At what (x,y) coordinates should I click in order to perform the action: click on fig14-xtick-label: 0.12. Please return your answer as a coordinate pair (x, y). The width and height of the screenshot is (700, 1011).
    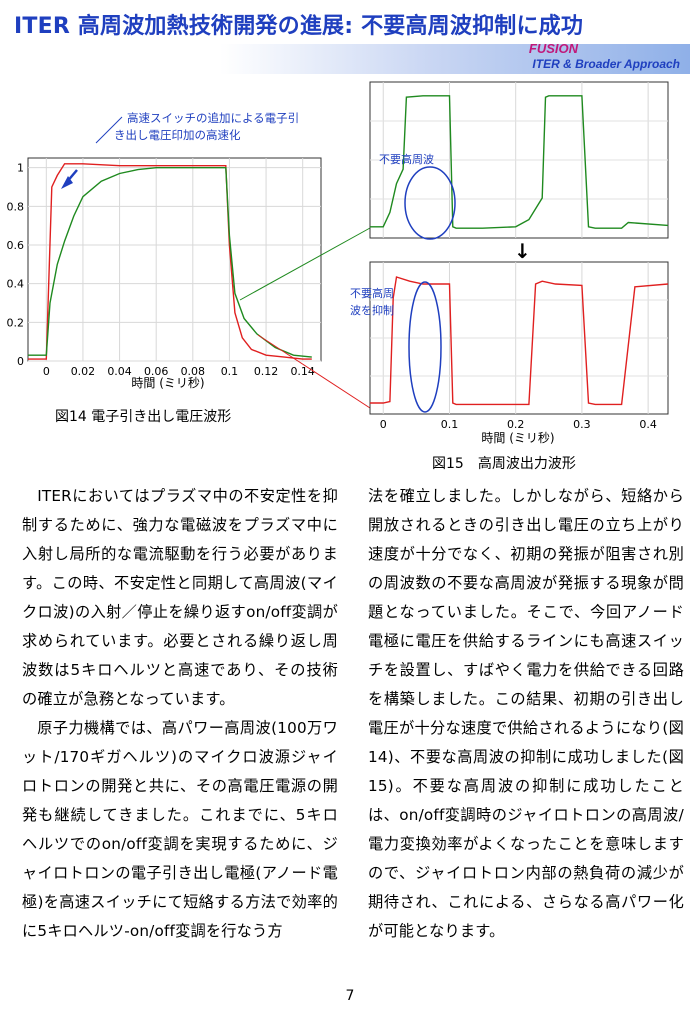
    Looking at the image, I should click on (266, 371).